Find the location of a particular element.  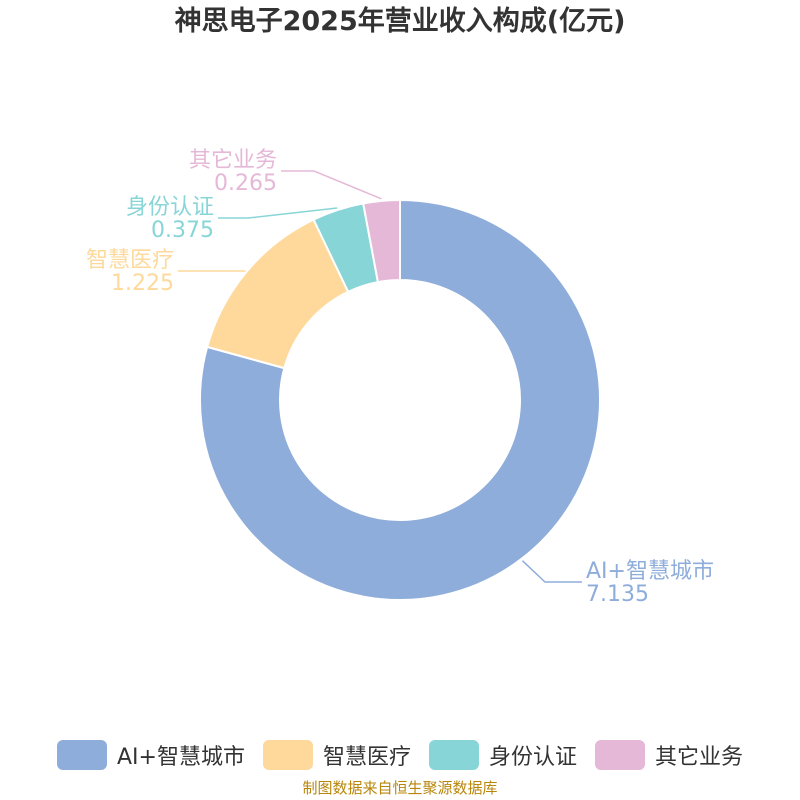

slice-value-label-2: 1.225 is located at coordinates (142, 283).